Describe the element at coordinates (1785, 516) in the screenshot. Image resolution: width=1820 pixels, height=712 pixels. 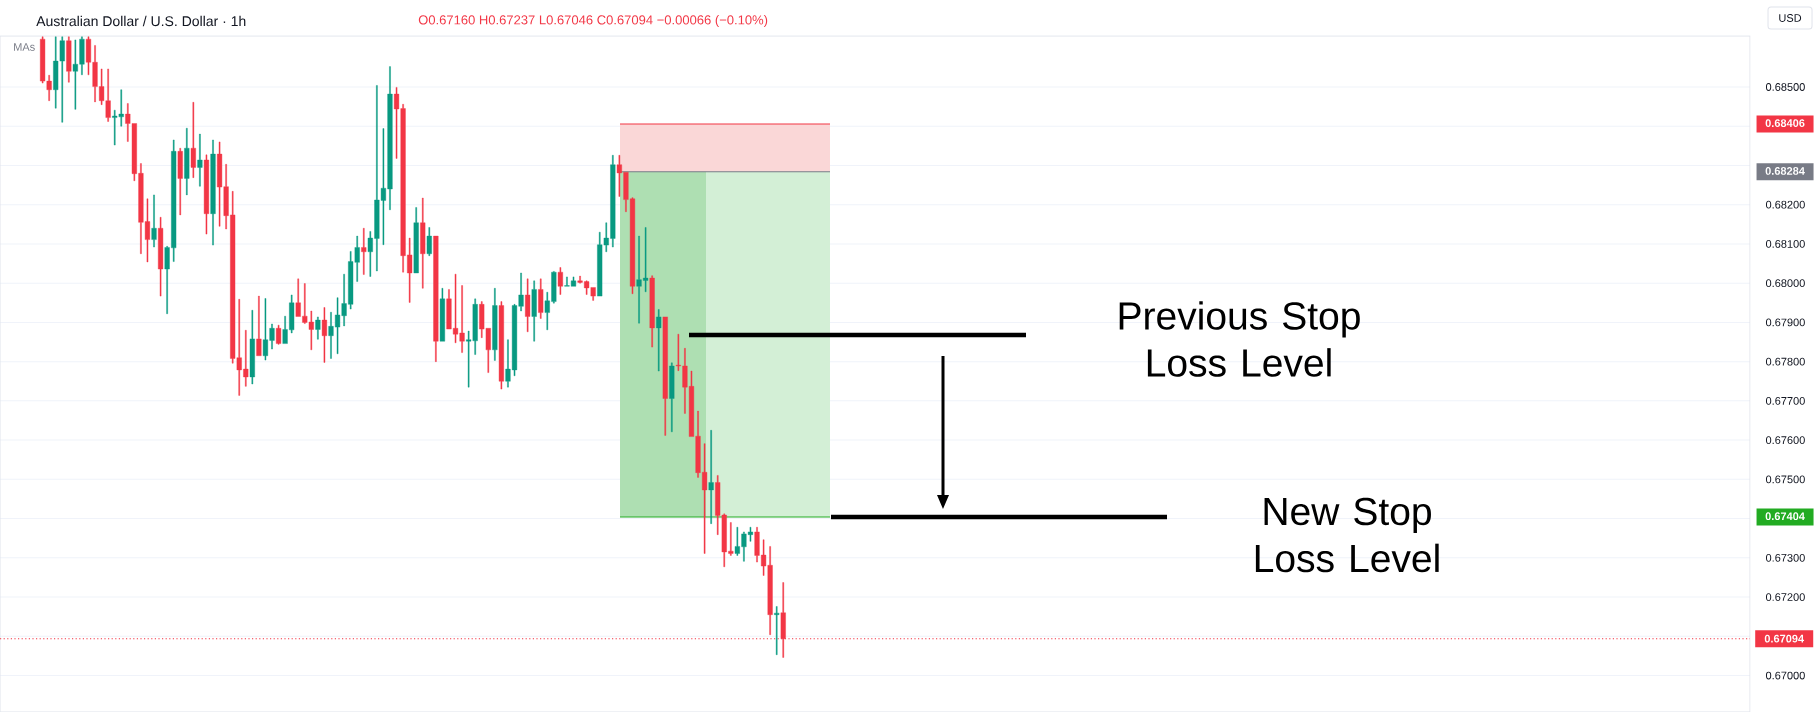
I see `y-tick-label: 0.67404` at that location.